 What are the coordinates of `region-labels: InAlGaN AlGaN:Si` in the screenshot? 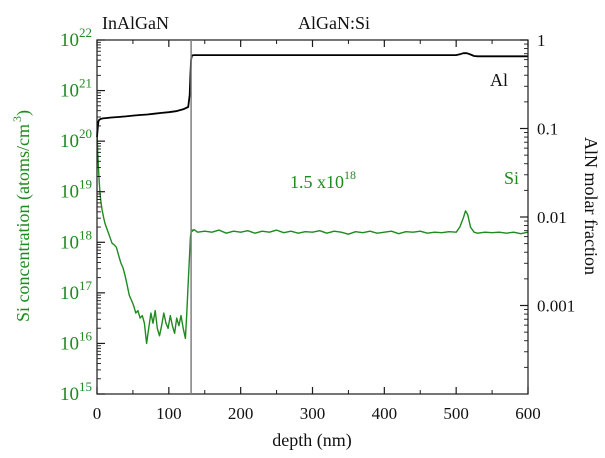 It's located at (236, 23).